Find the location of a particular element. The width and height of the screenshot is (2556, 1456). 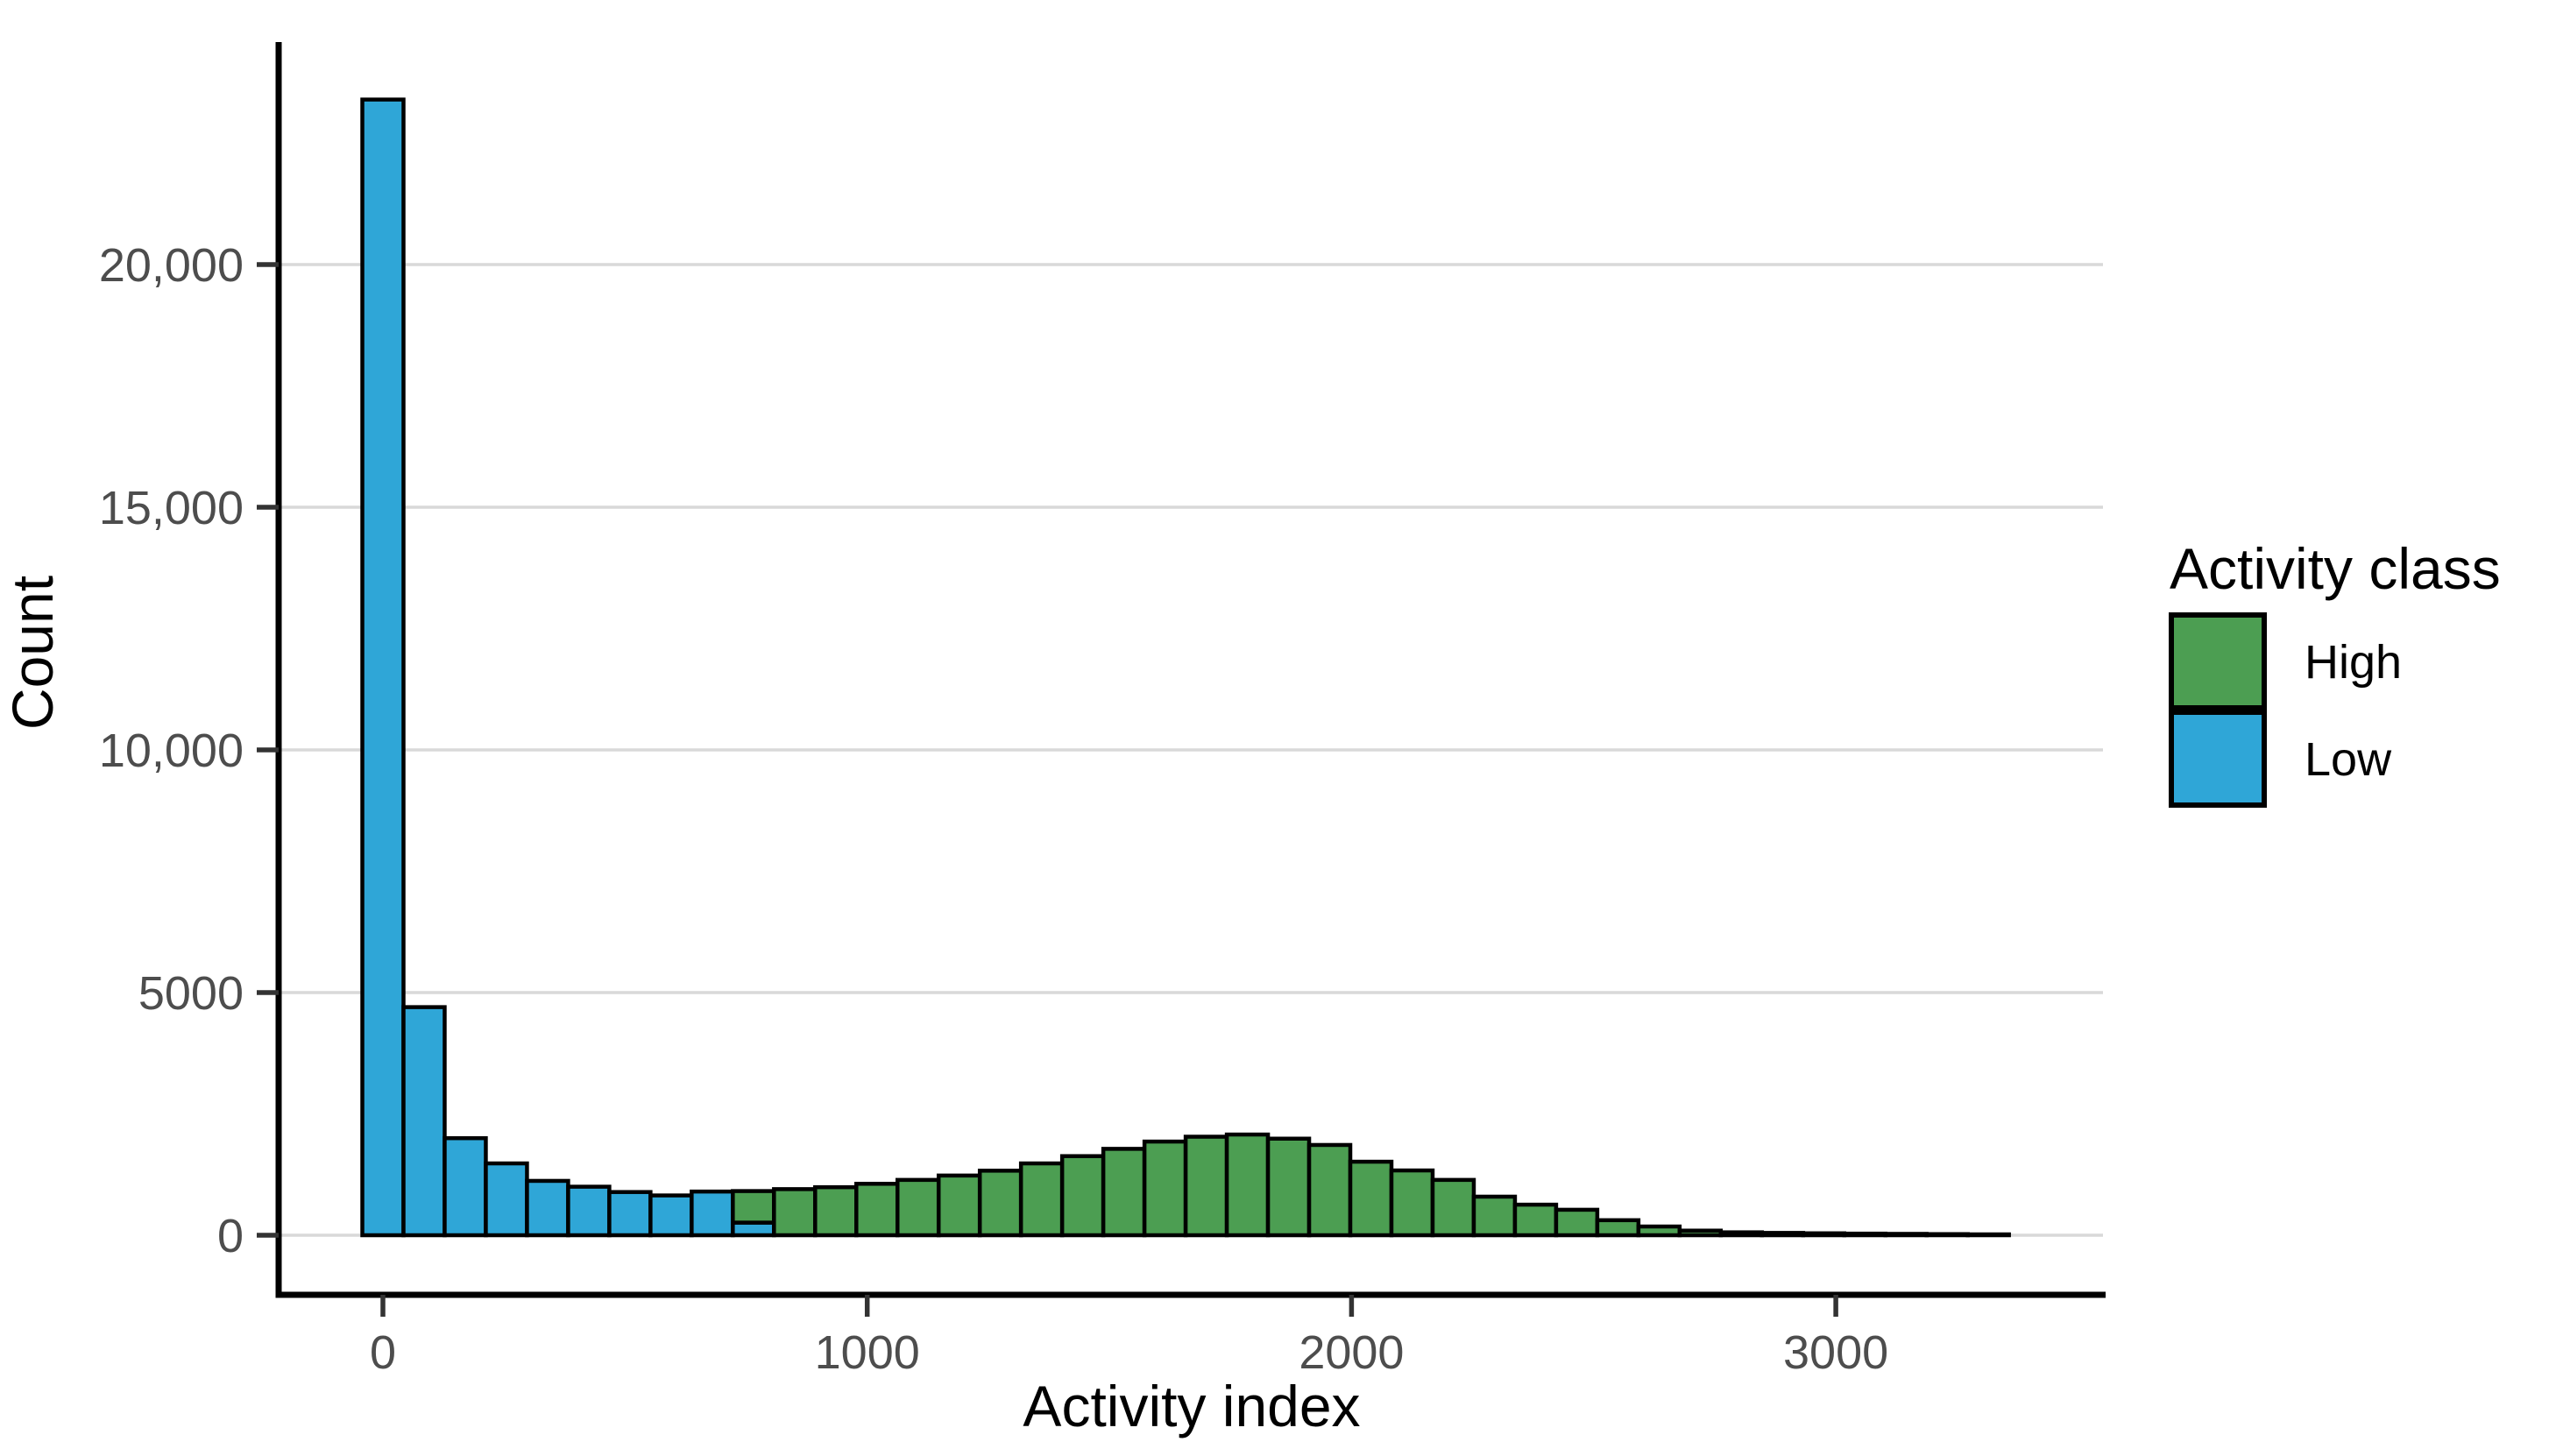

y-tick-label: 0 is located at coordinates (231, 1236).